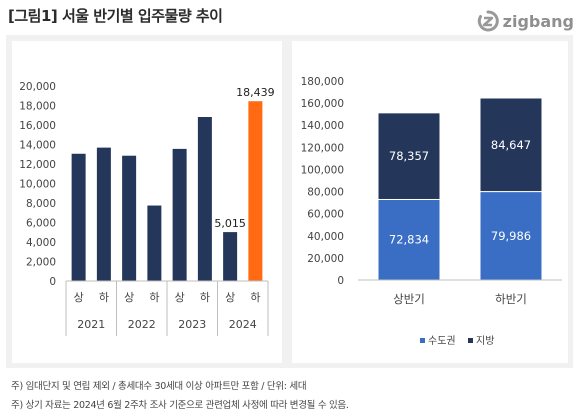 Image resolution: width=580 pixels, height=414 pixels. Describe the element at coordinates (37, 107) in the screenshot. I see `y-tick-label: 18,000` at that location.